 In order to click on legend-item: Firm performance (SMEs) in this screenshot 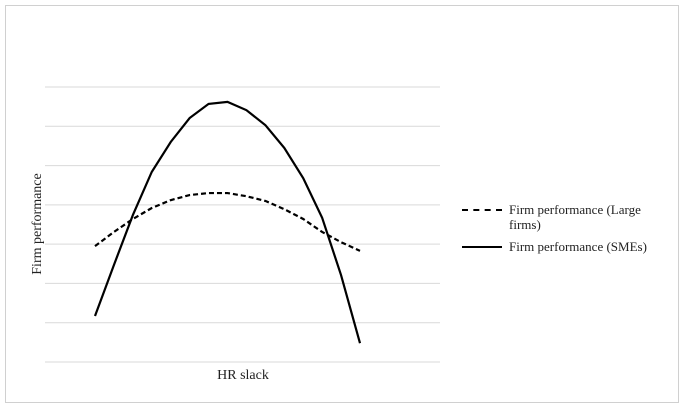, I will do `click(567, 246)`.